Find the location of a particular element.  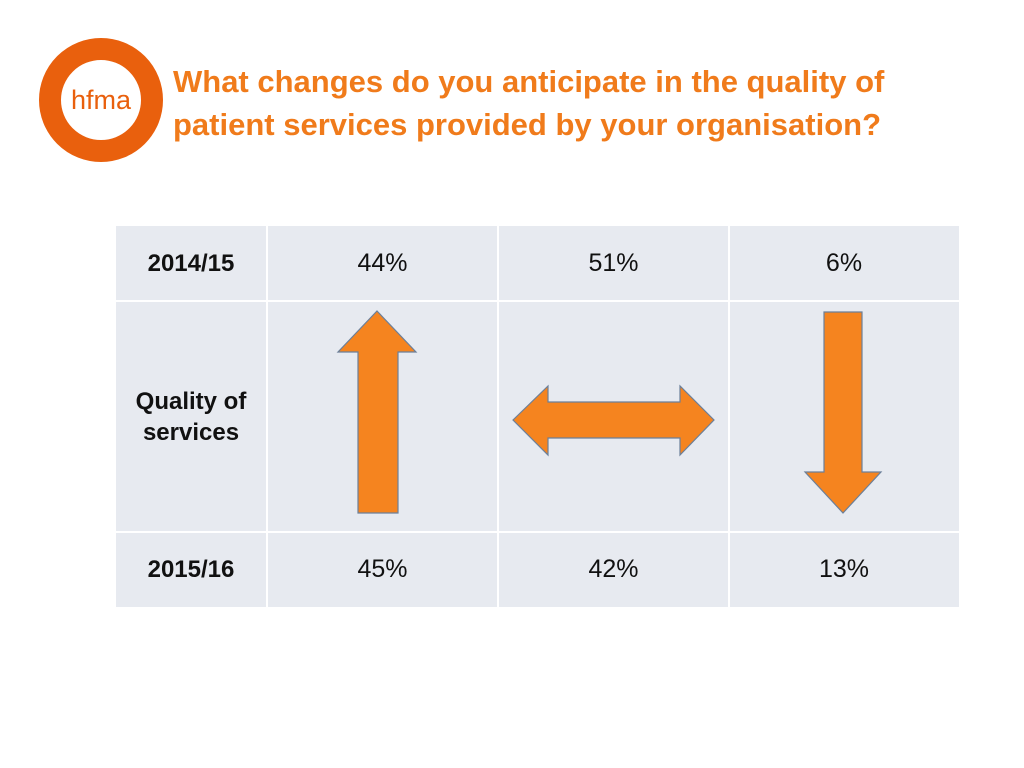

value-2015-16-no-change: 42% is located at coordinates (613, 569).